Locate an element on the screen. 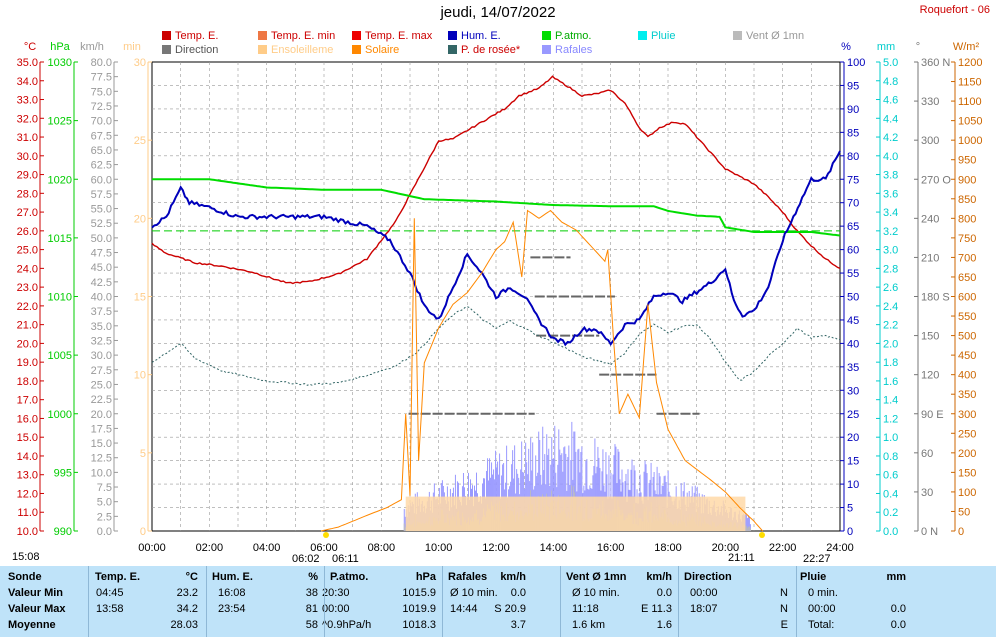  direction-tick-label: 330 is located at coordinates (930, 102).